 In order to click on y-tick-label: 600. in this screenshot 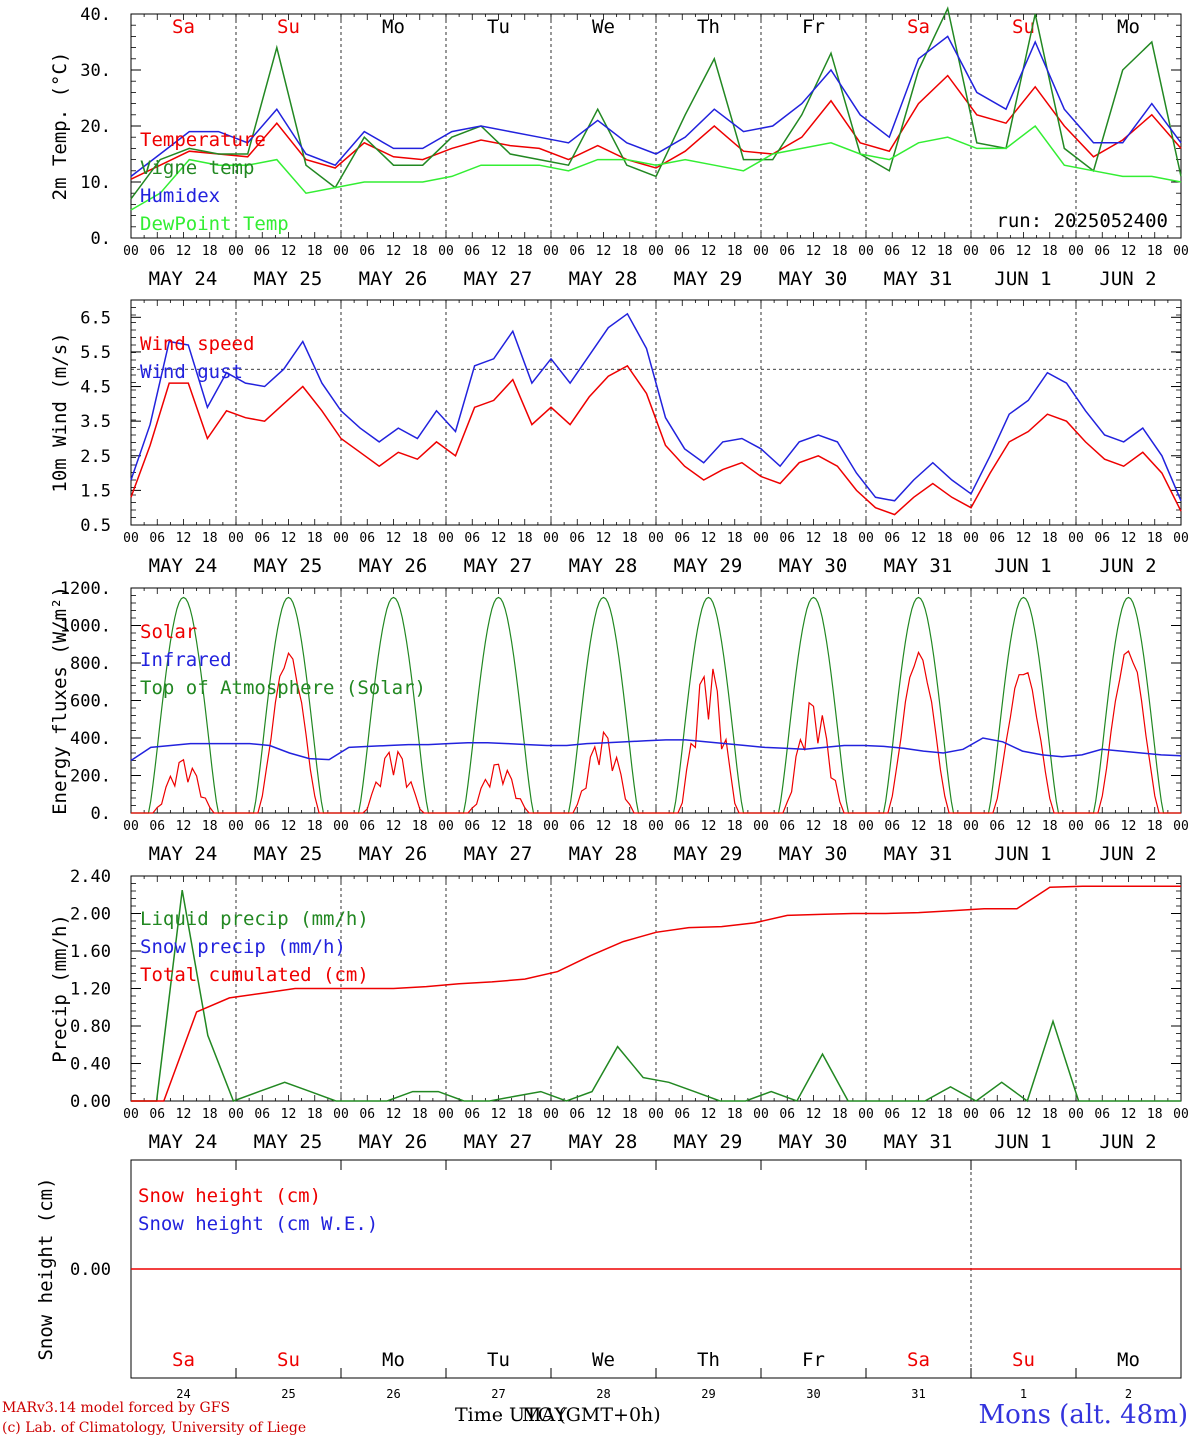, I will do `click(90, 702)`.